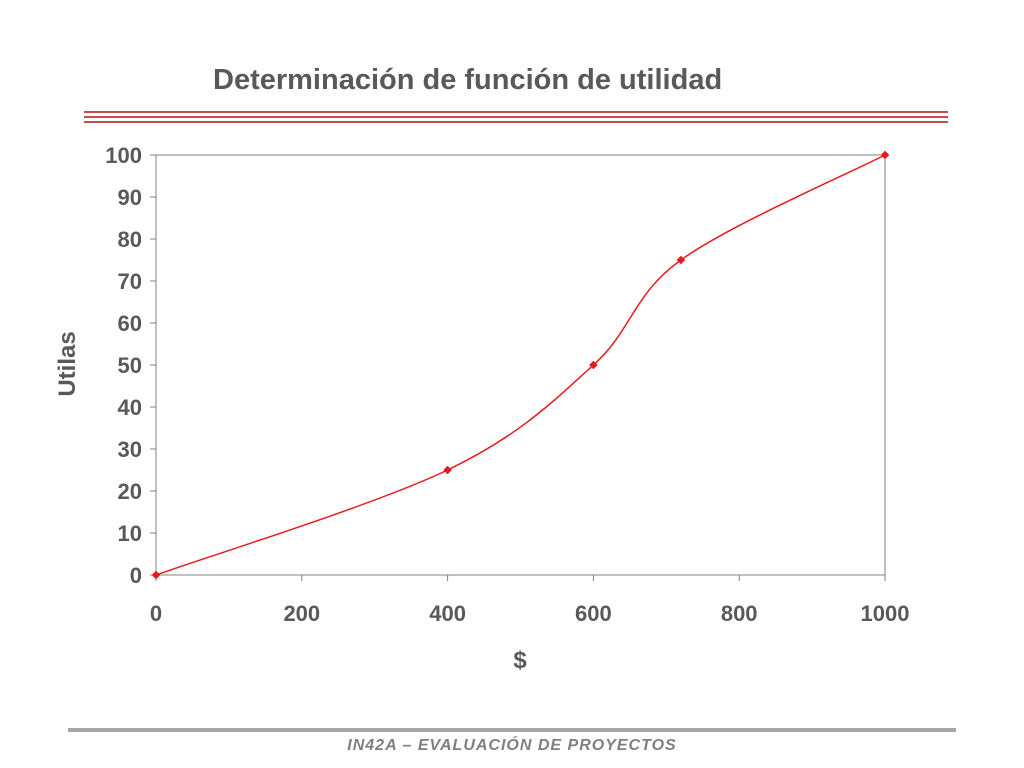 Image resolution: width=1024 pixels, height=768 pixels. I want to click on y-tick-label: 50, so click(130, 365).